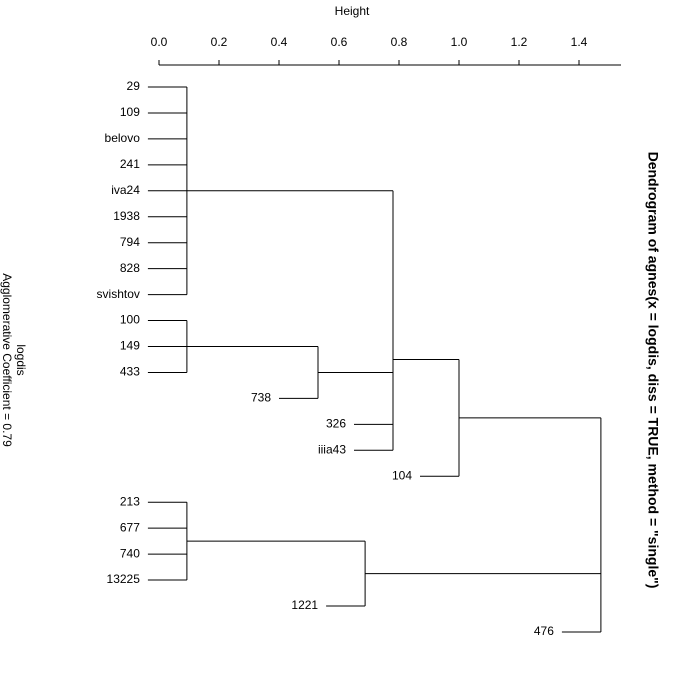 This screenshot has height=688, width=687. Describe the element at coordinates (159, 42) in the screenshot. I see `x-tick-label: 0.0` at that location.